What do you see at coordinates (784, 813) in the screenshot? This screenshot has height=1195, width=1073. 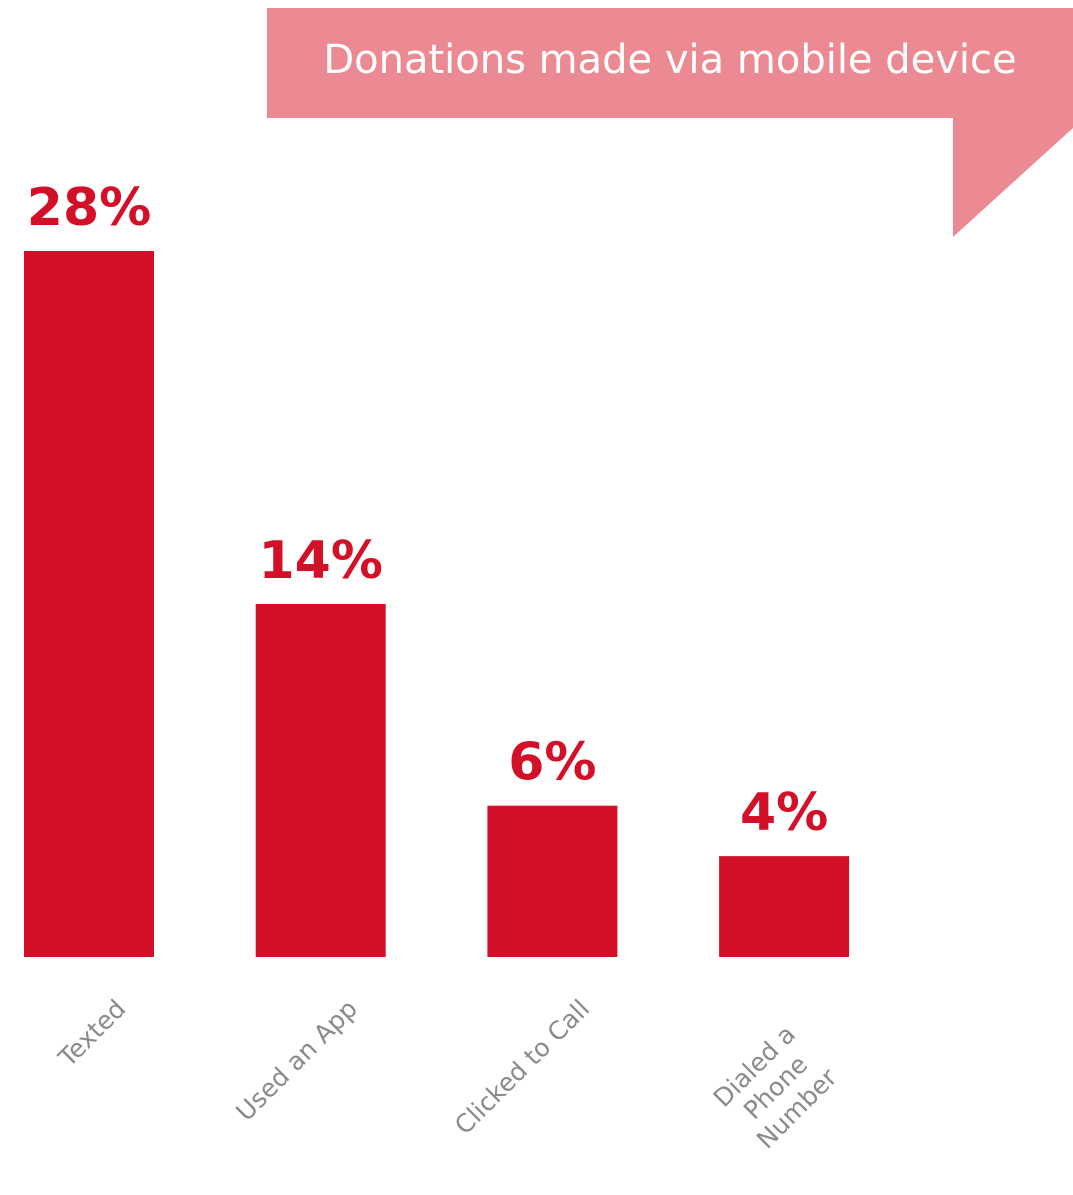 I see `value-label: 4%` at bounding box center [784, 813].